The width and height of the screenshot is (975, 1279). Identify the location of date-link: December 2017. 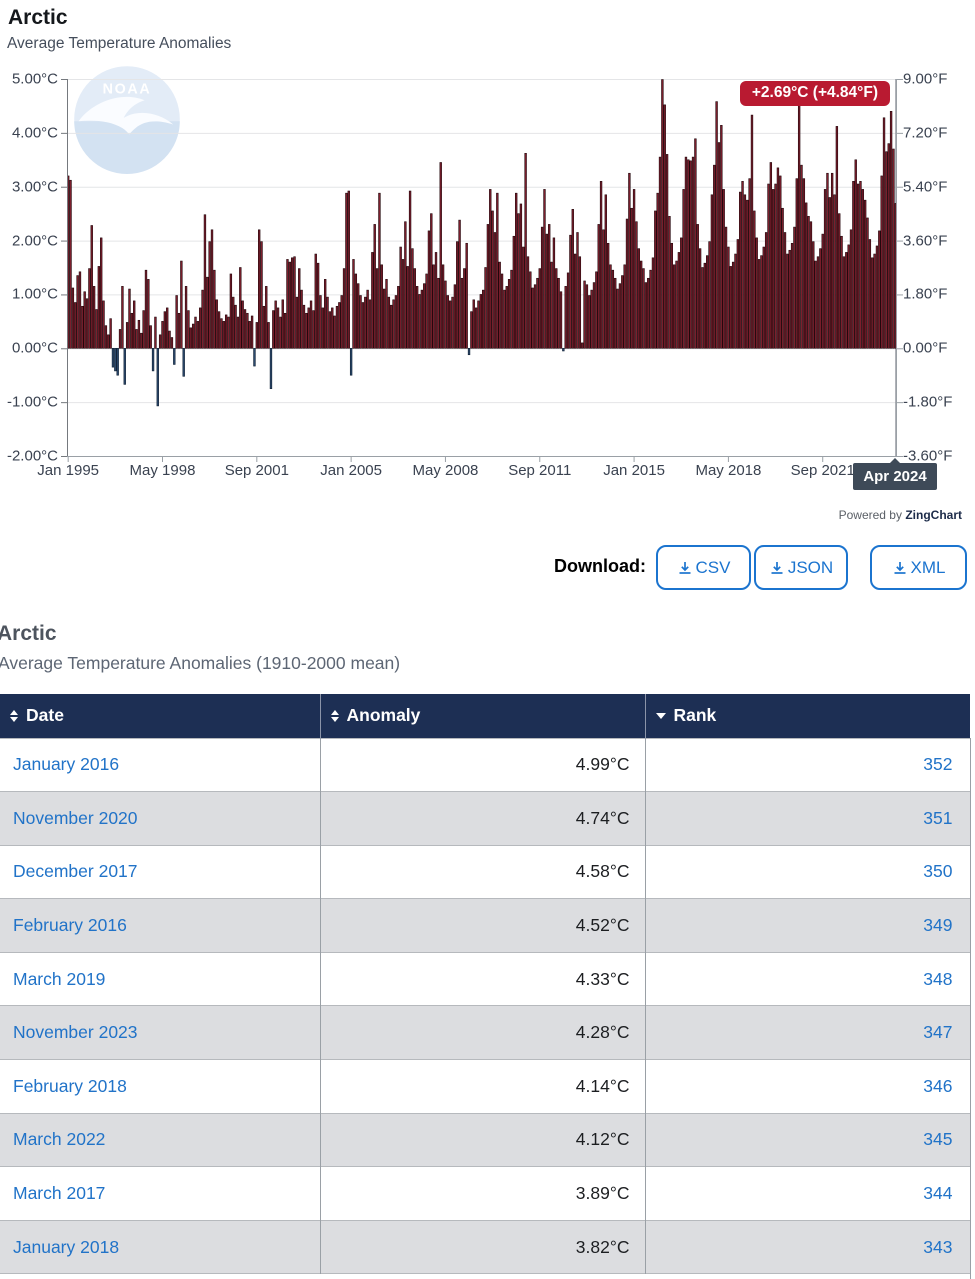
(75, 871).